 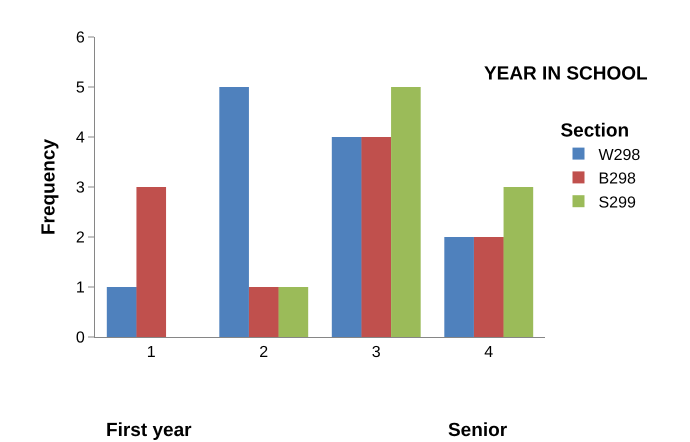 What do you see at coordinates (376, 353) in the screenshot?
I see `x-tick-label: 3` at bounding box center [376, 353].